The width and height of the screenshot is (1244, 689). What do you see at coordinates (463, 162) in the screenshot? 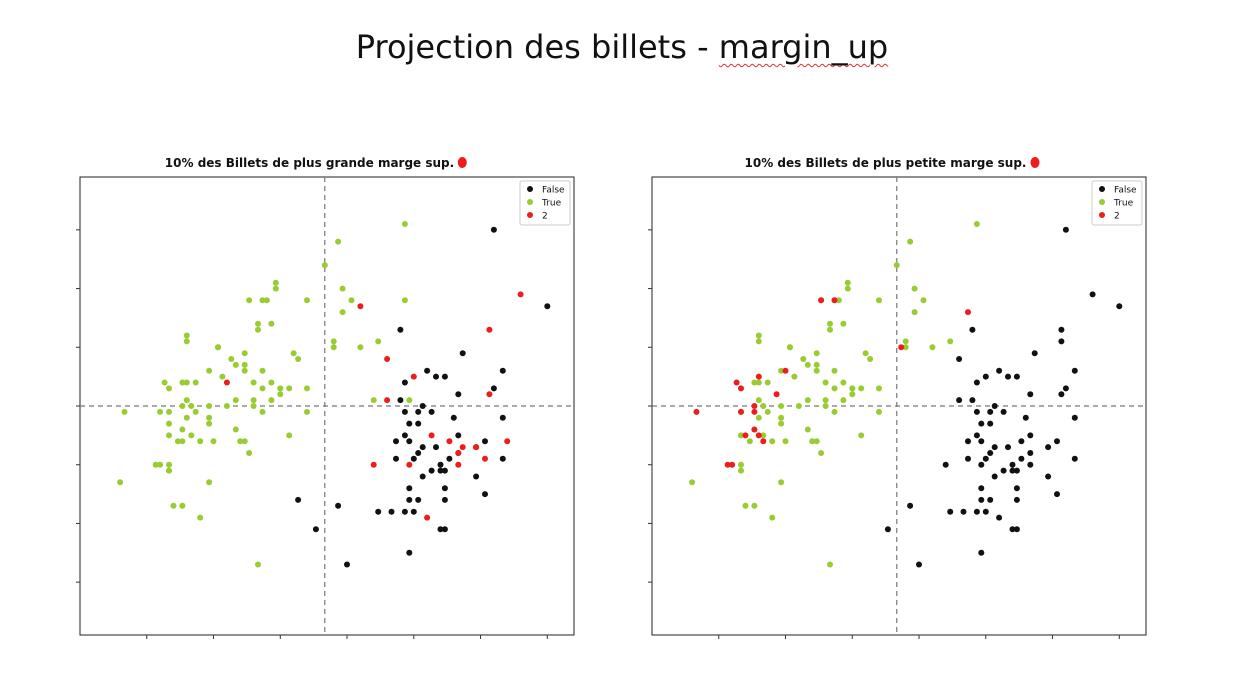
I see `red-marker-icon` at bounding box center [463, 162].